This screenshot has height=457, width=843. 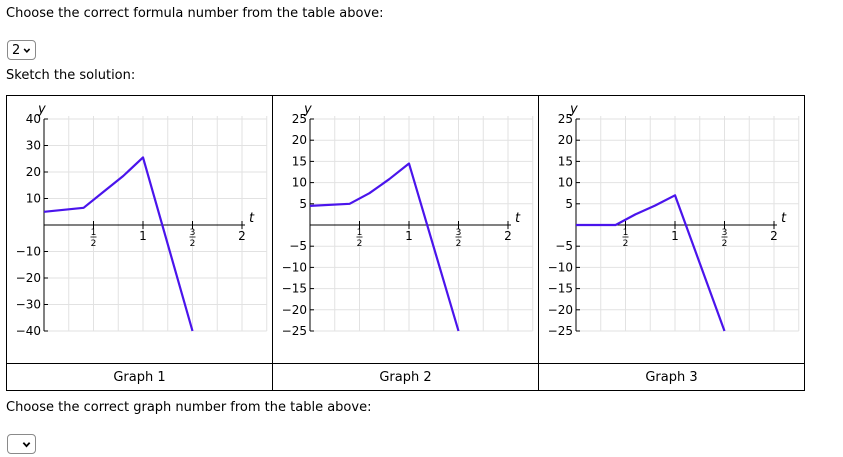 I want to click on y-tick-label: −40, so click(x=28, y=331).